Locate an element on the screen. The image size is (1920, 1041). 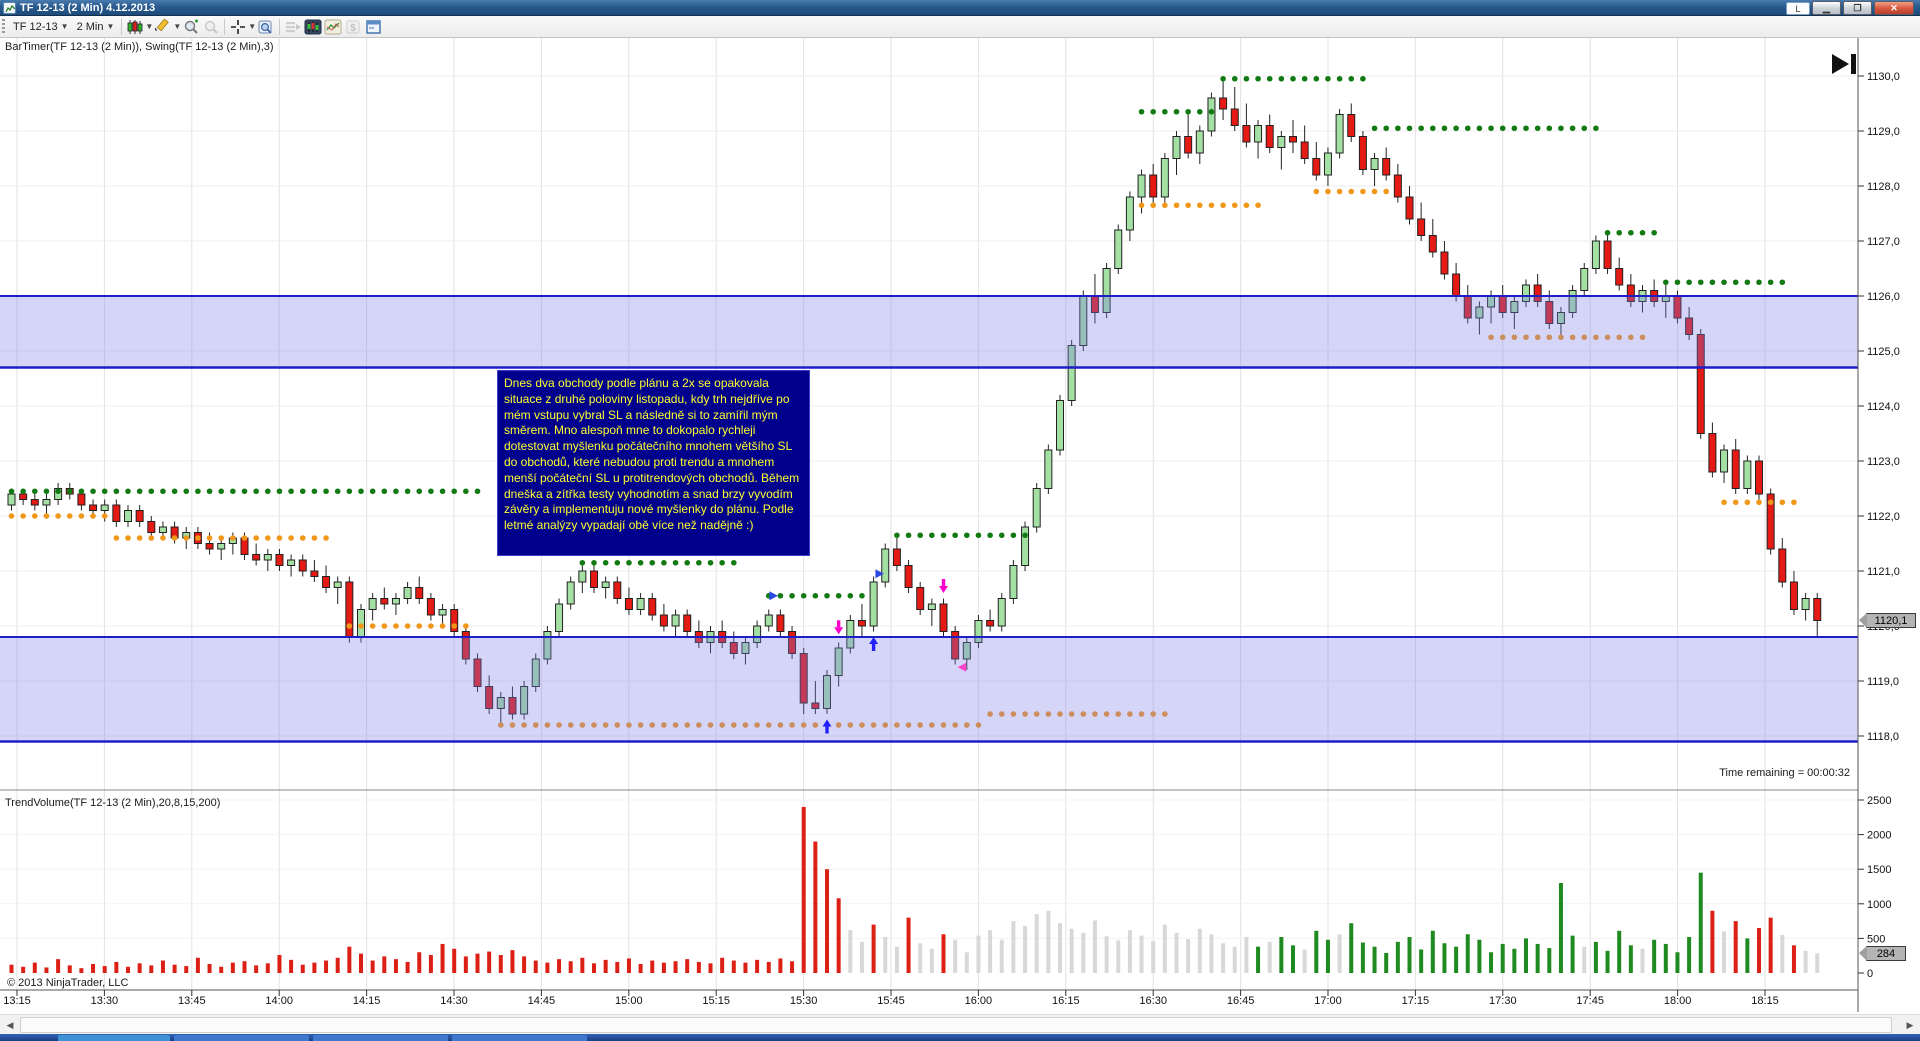
horizontal-scrollbar: ◀ ▶ is located at coordinates (960, 1024).